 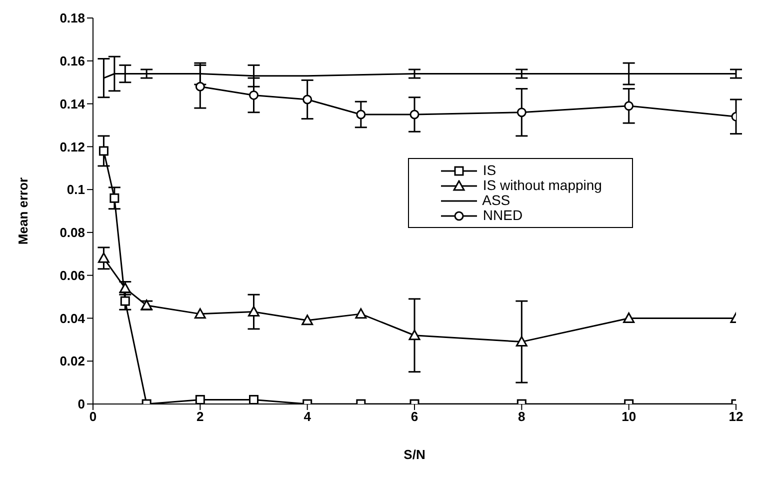 What do you see at coordinates (72, 146) in the screenshot?
I see `y-tick-label: 0.12` at bounding box center [72, 146].